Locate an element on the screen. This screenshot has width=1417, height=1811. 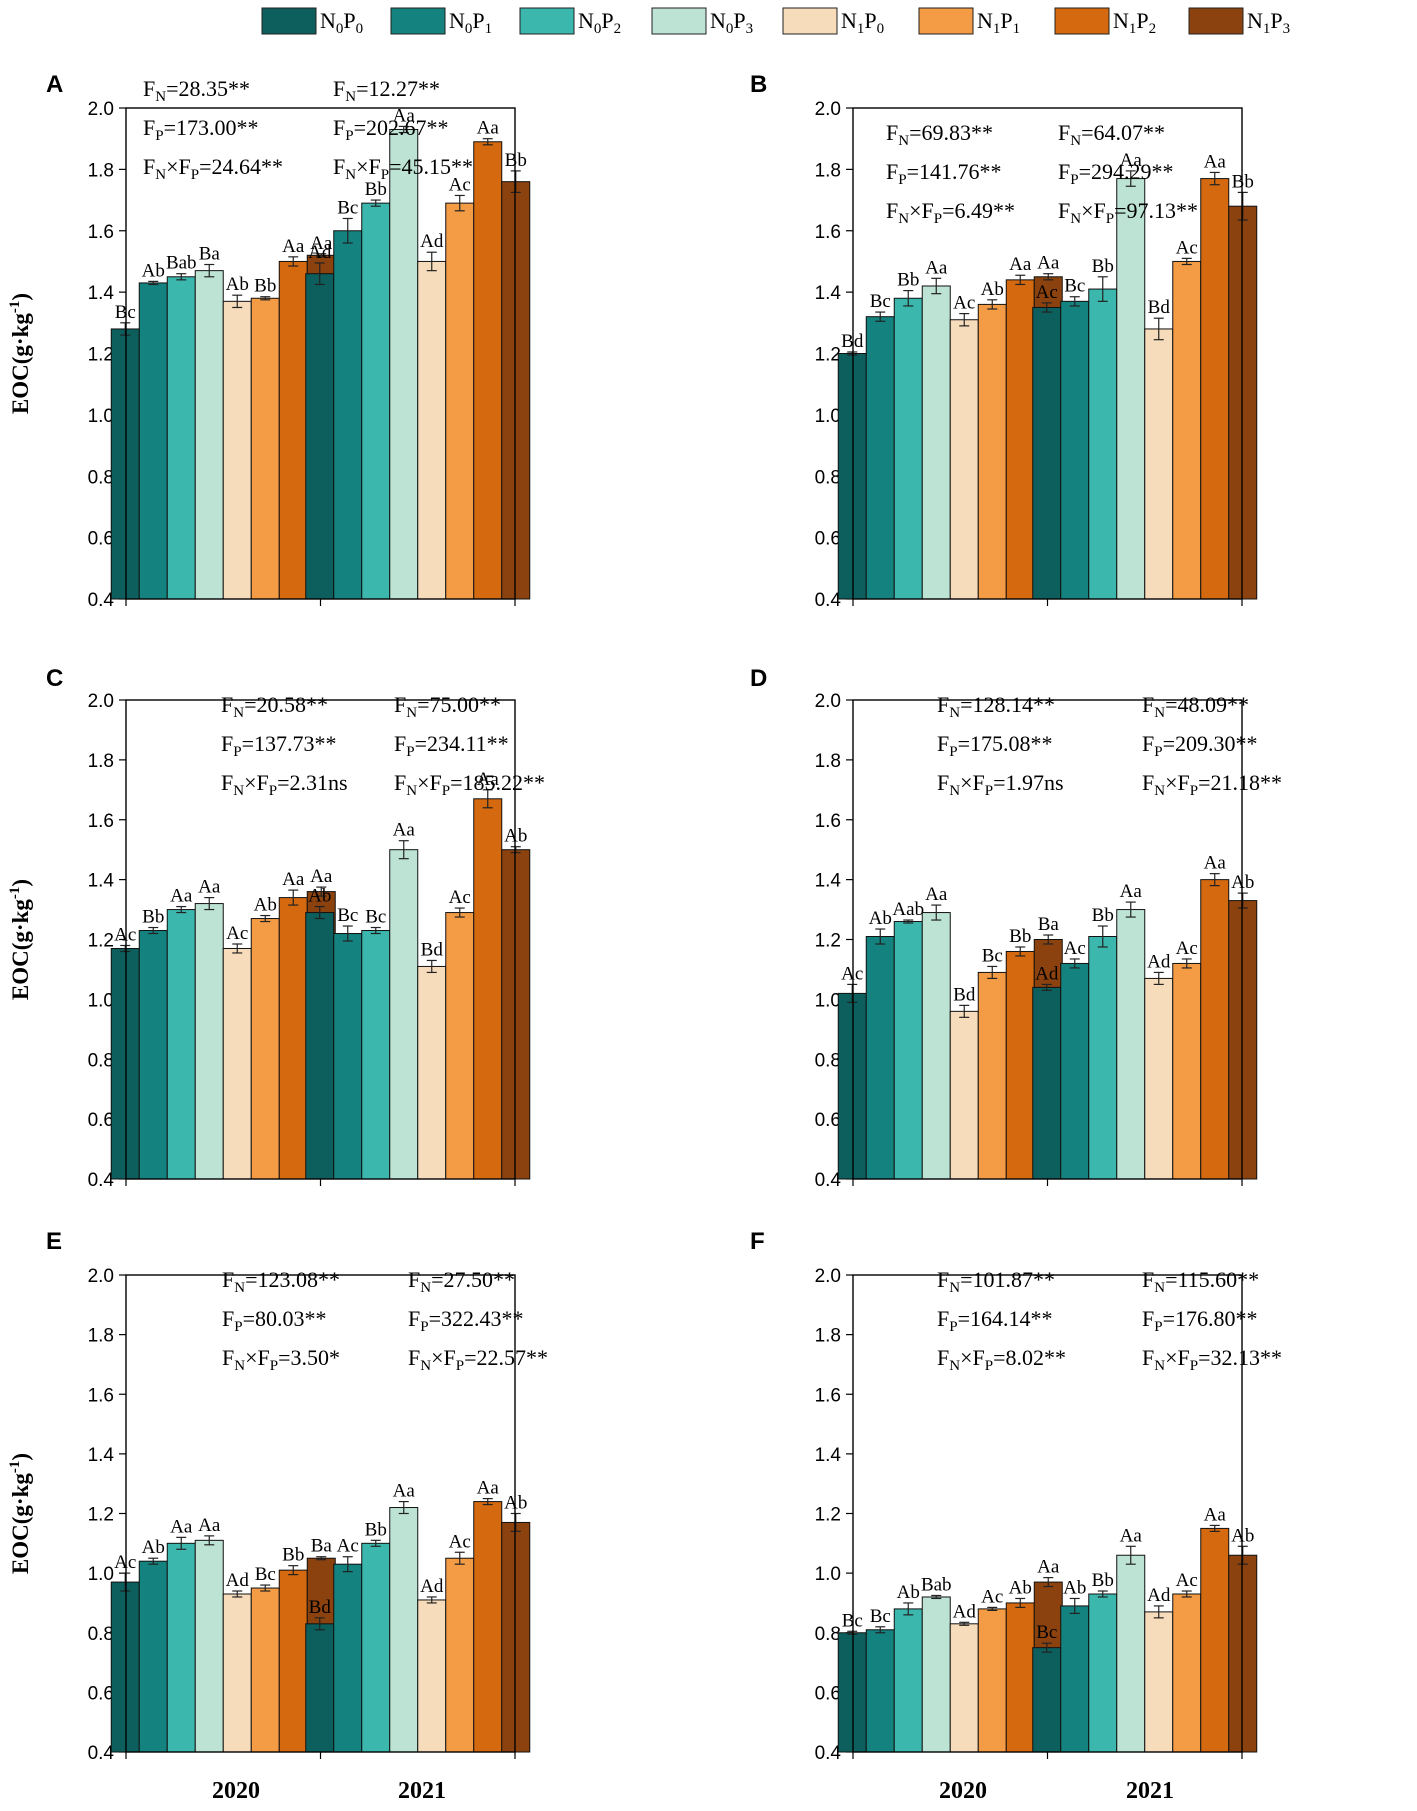
stat-fnp: FN×FP=24.64** is located at coordinates (213, 168).